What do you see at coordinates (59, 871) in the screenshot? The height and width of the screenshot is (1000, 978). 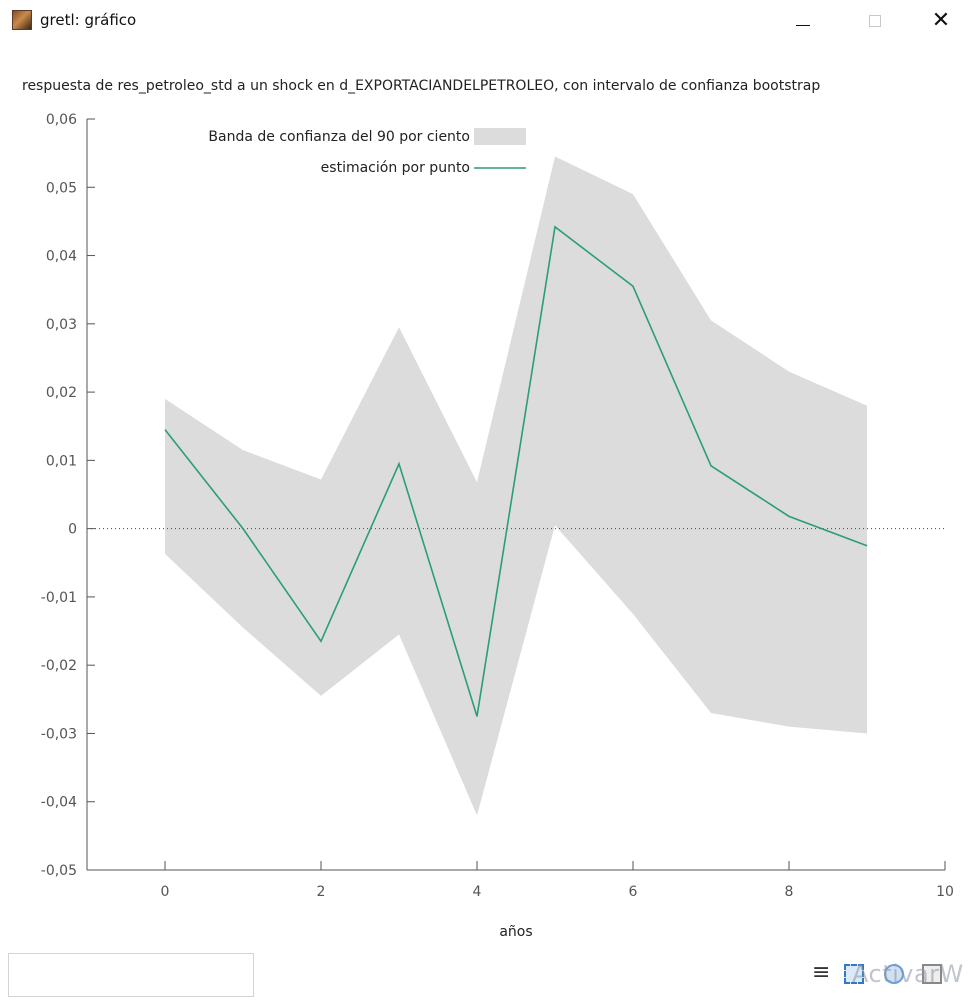 I see `y-tick-label: -0,05` at bounding box center [59, 871].